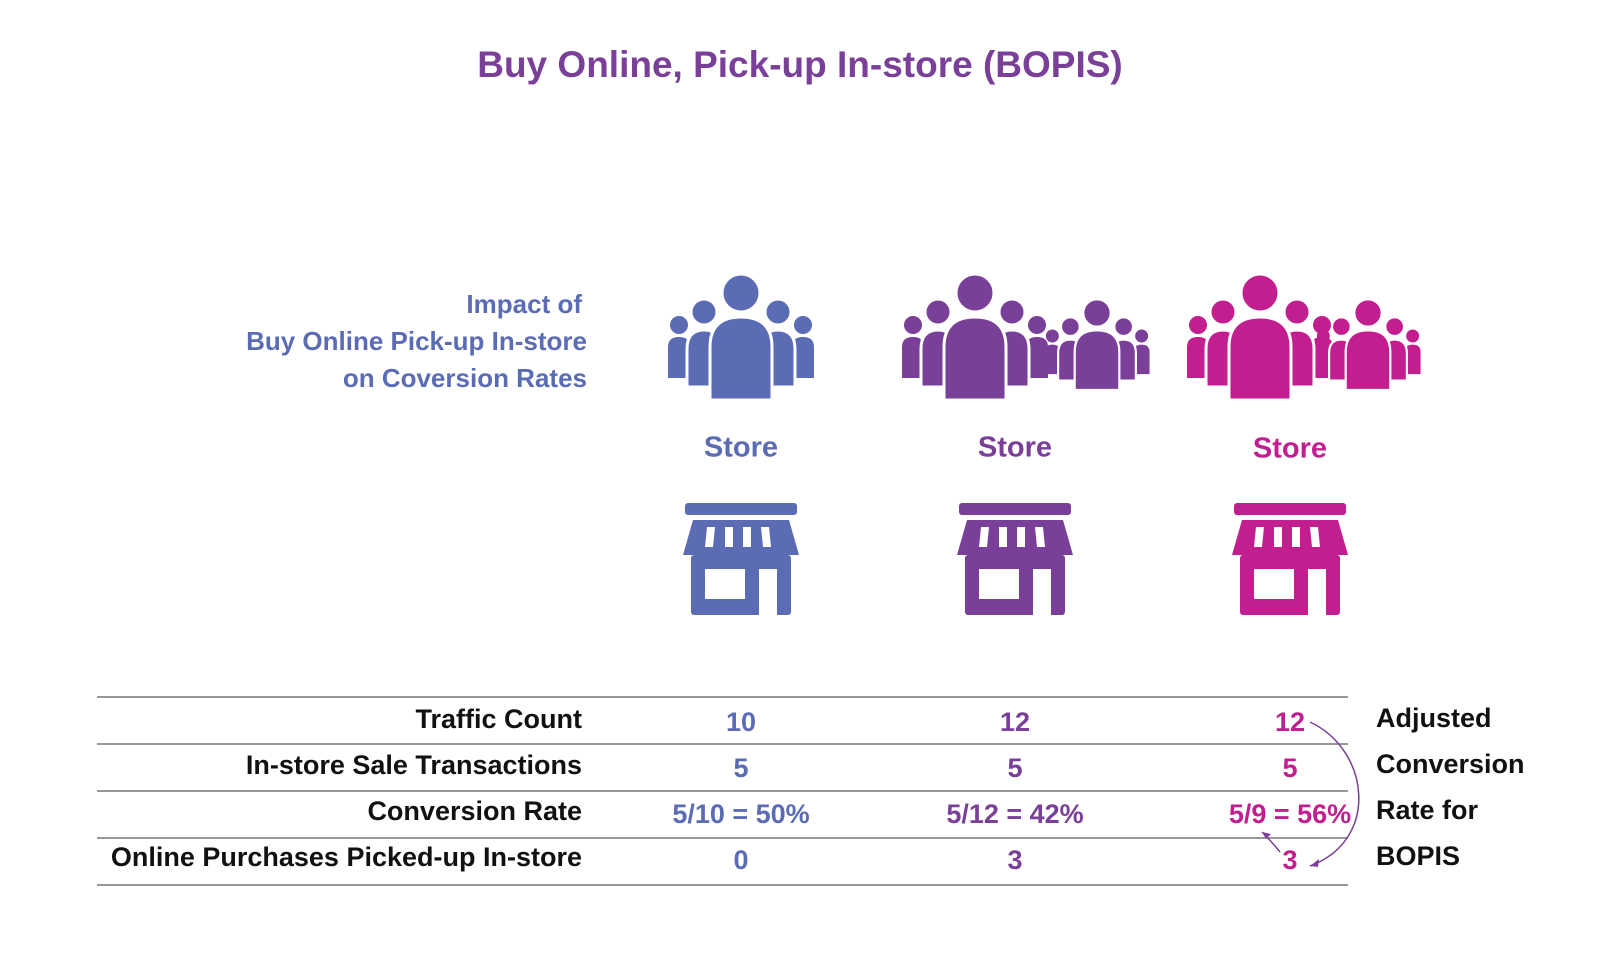  Describe the element at coordinates (741, 722) in the screenshot. I see `table-cell: 10` at that location.